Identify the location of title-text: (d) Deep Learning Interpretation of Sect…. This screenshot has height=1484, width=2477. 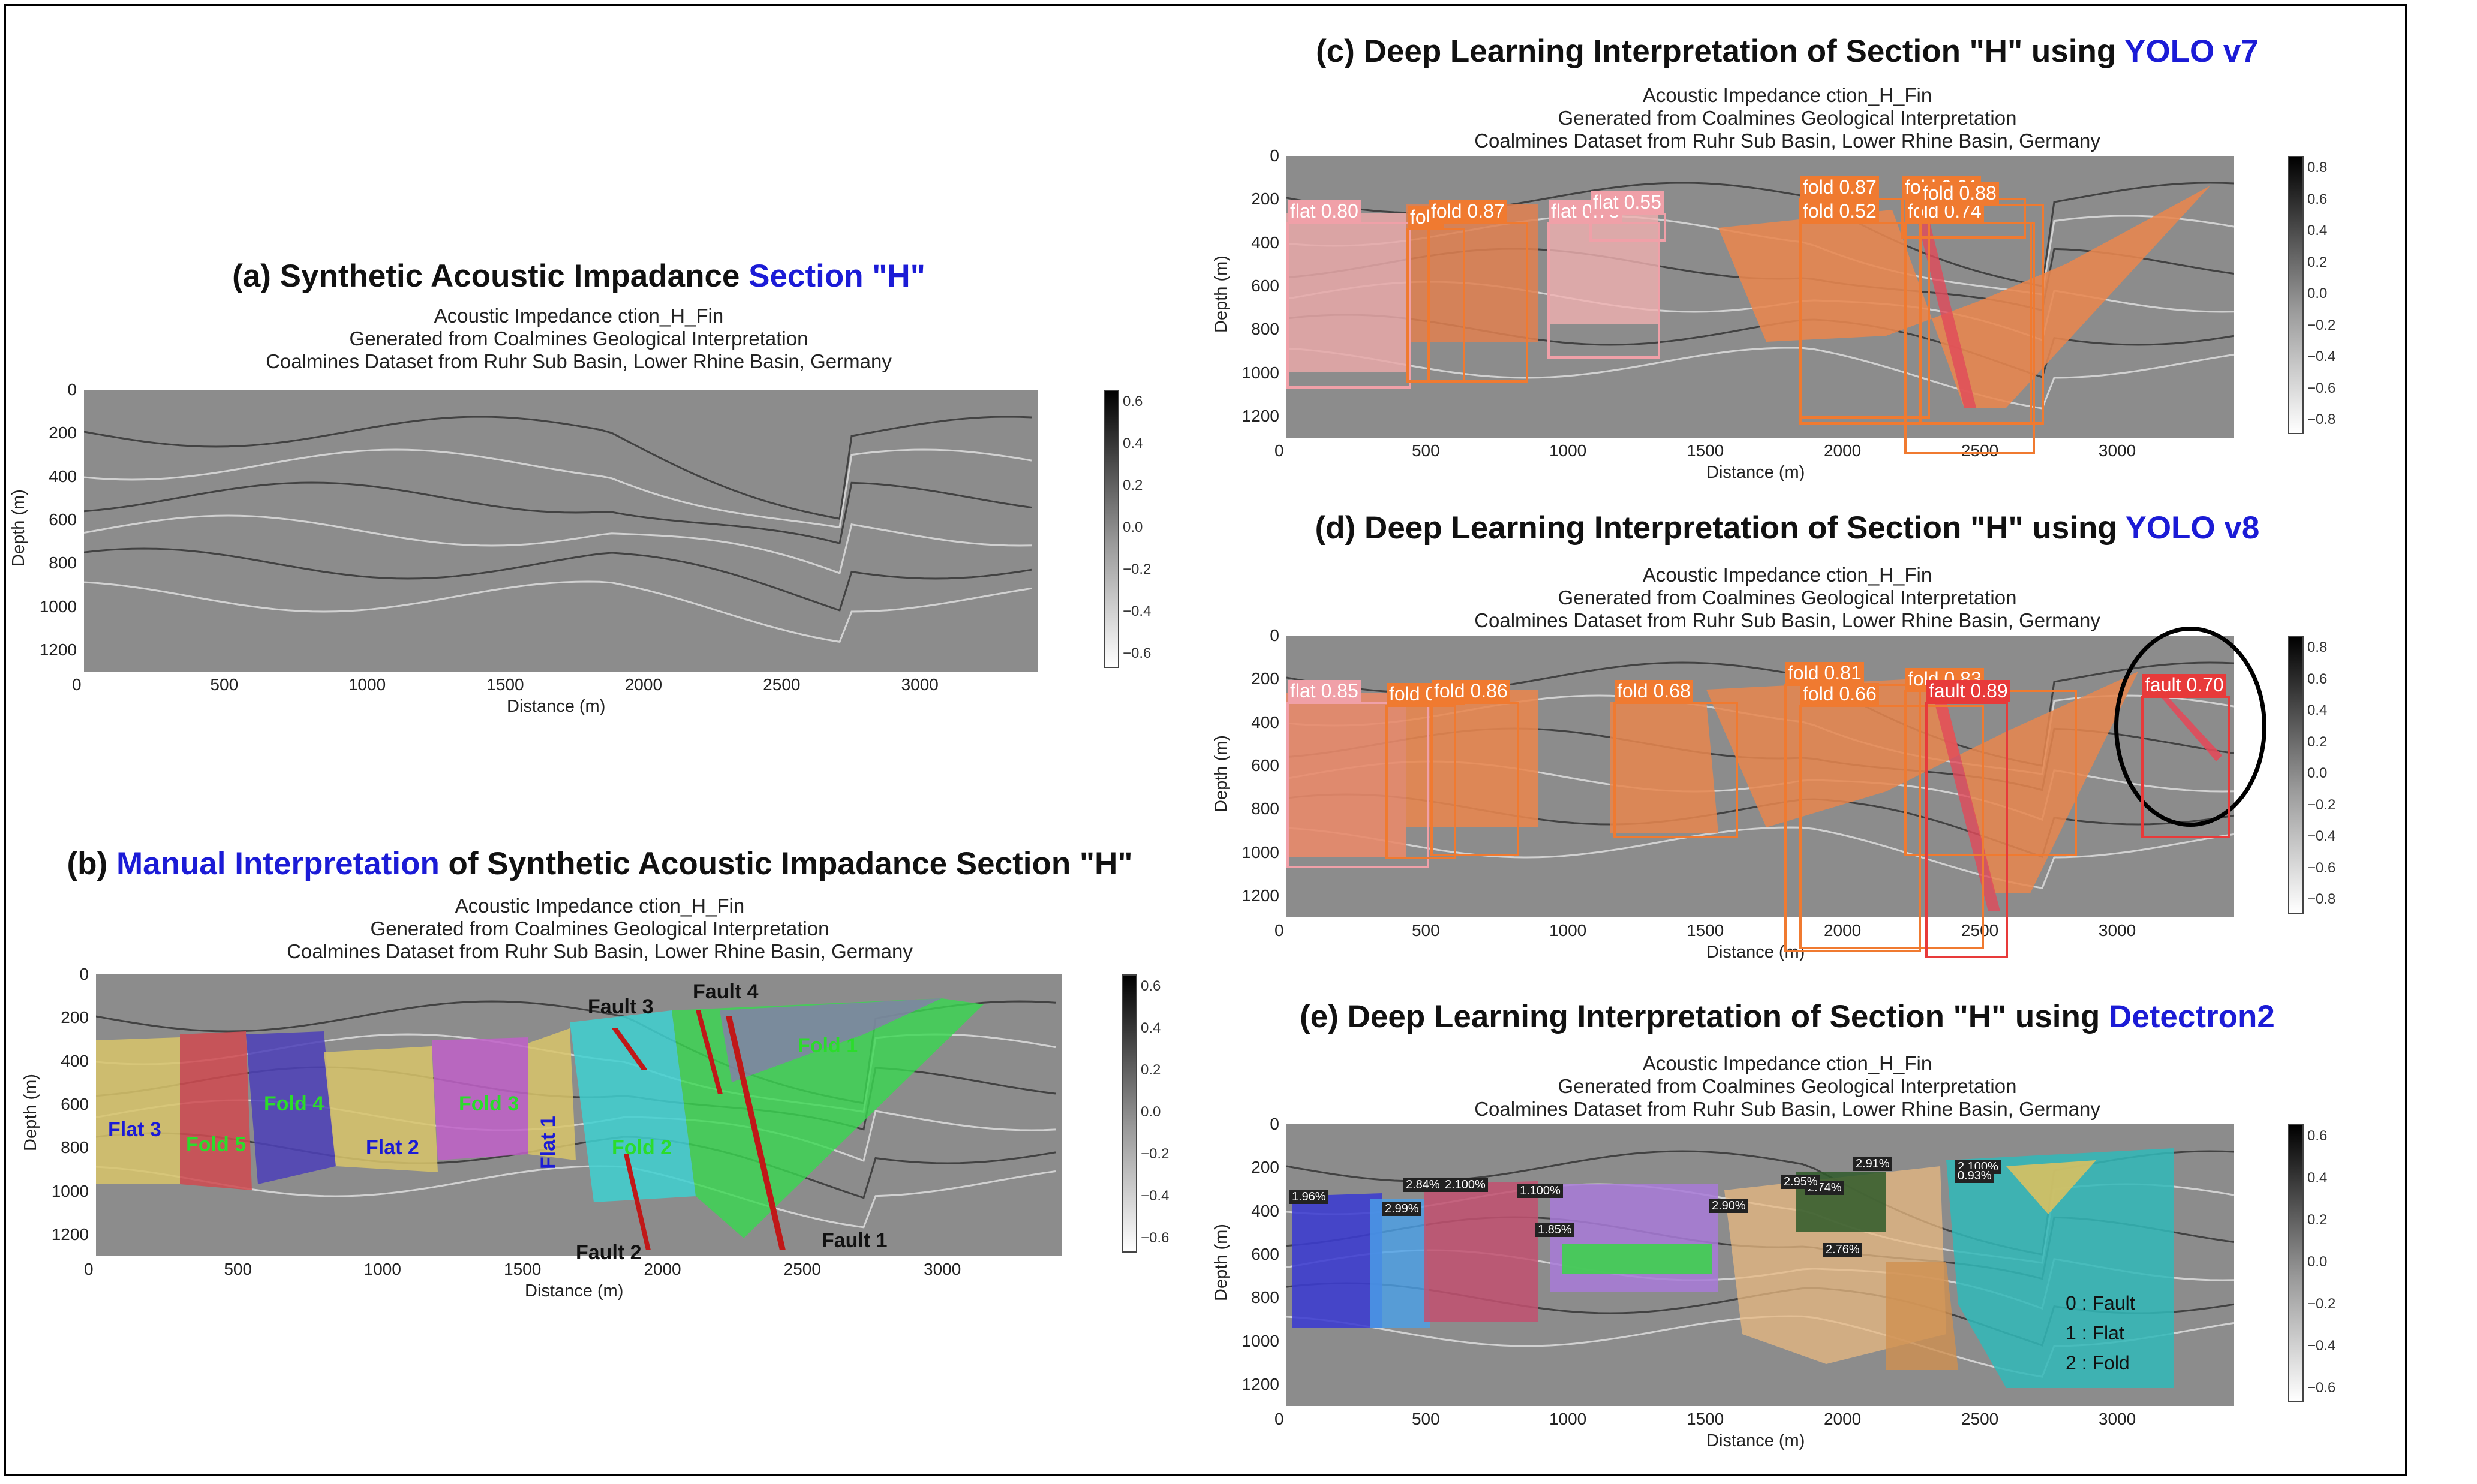
(1720, 528).